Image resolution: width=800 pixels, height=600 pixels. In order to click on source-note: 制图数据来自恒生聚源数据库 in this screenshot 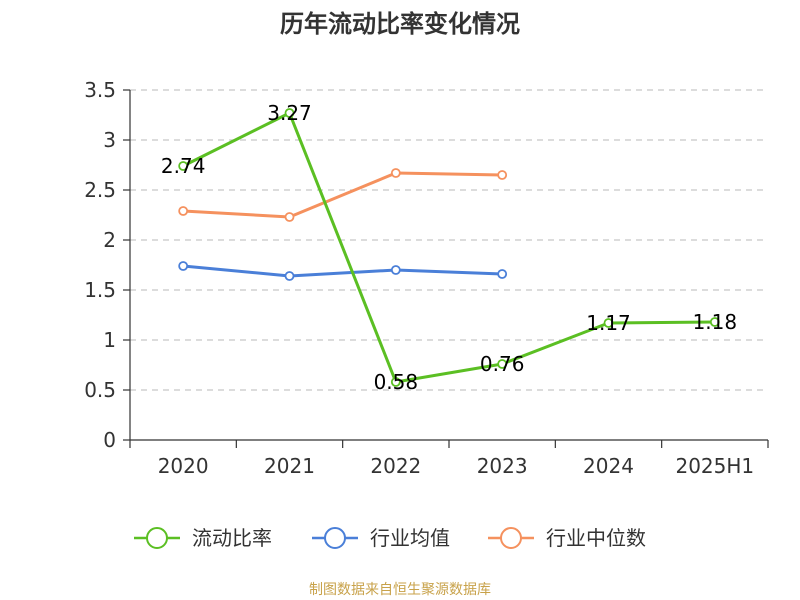, I will do `click(400, 590)`.